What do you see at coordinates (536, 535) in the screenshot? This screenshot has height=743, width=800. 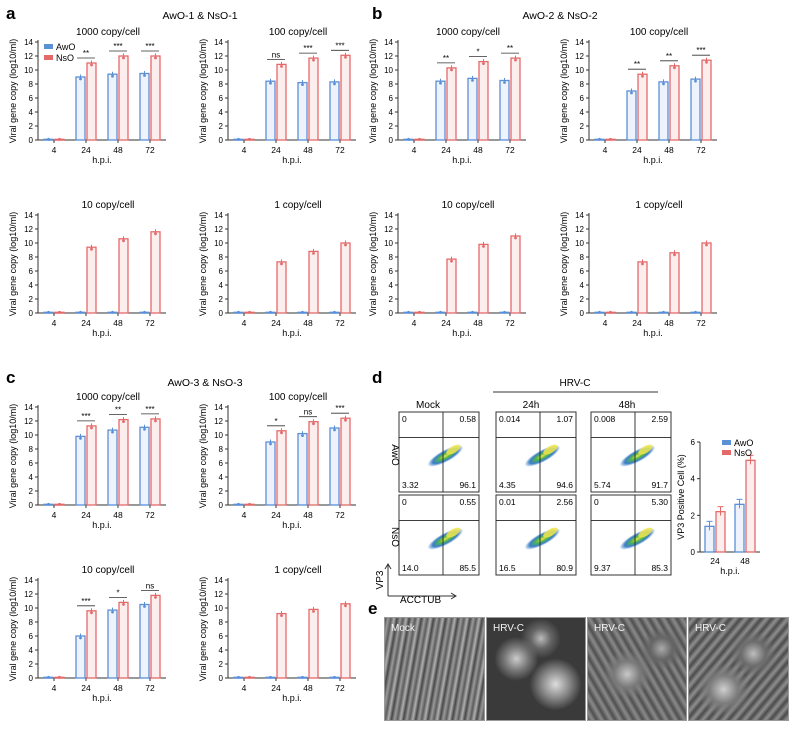 I see `flow-plot-frame` at bounding box center [536, 535].